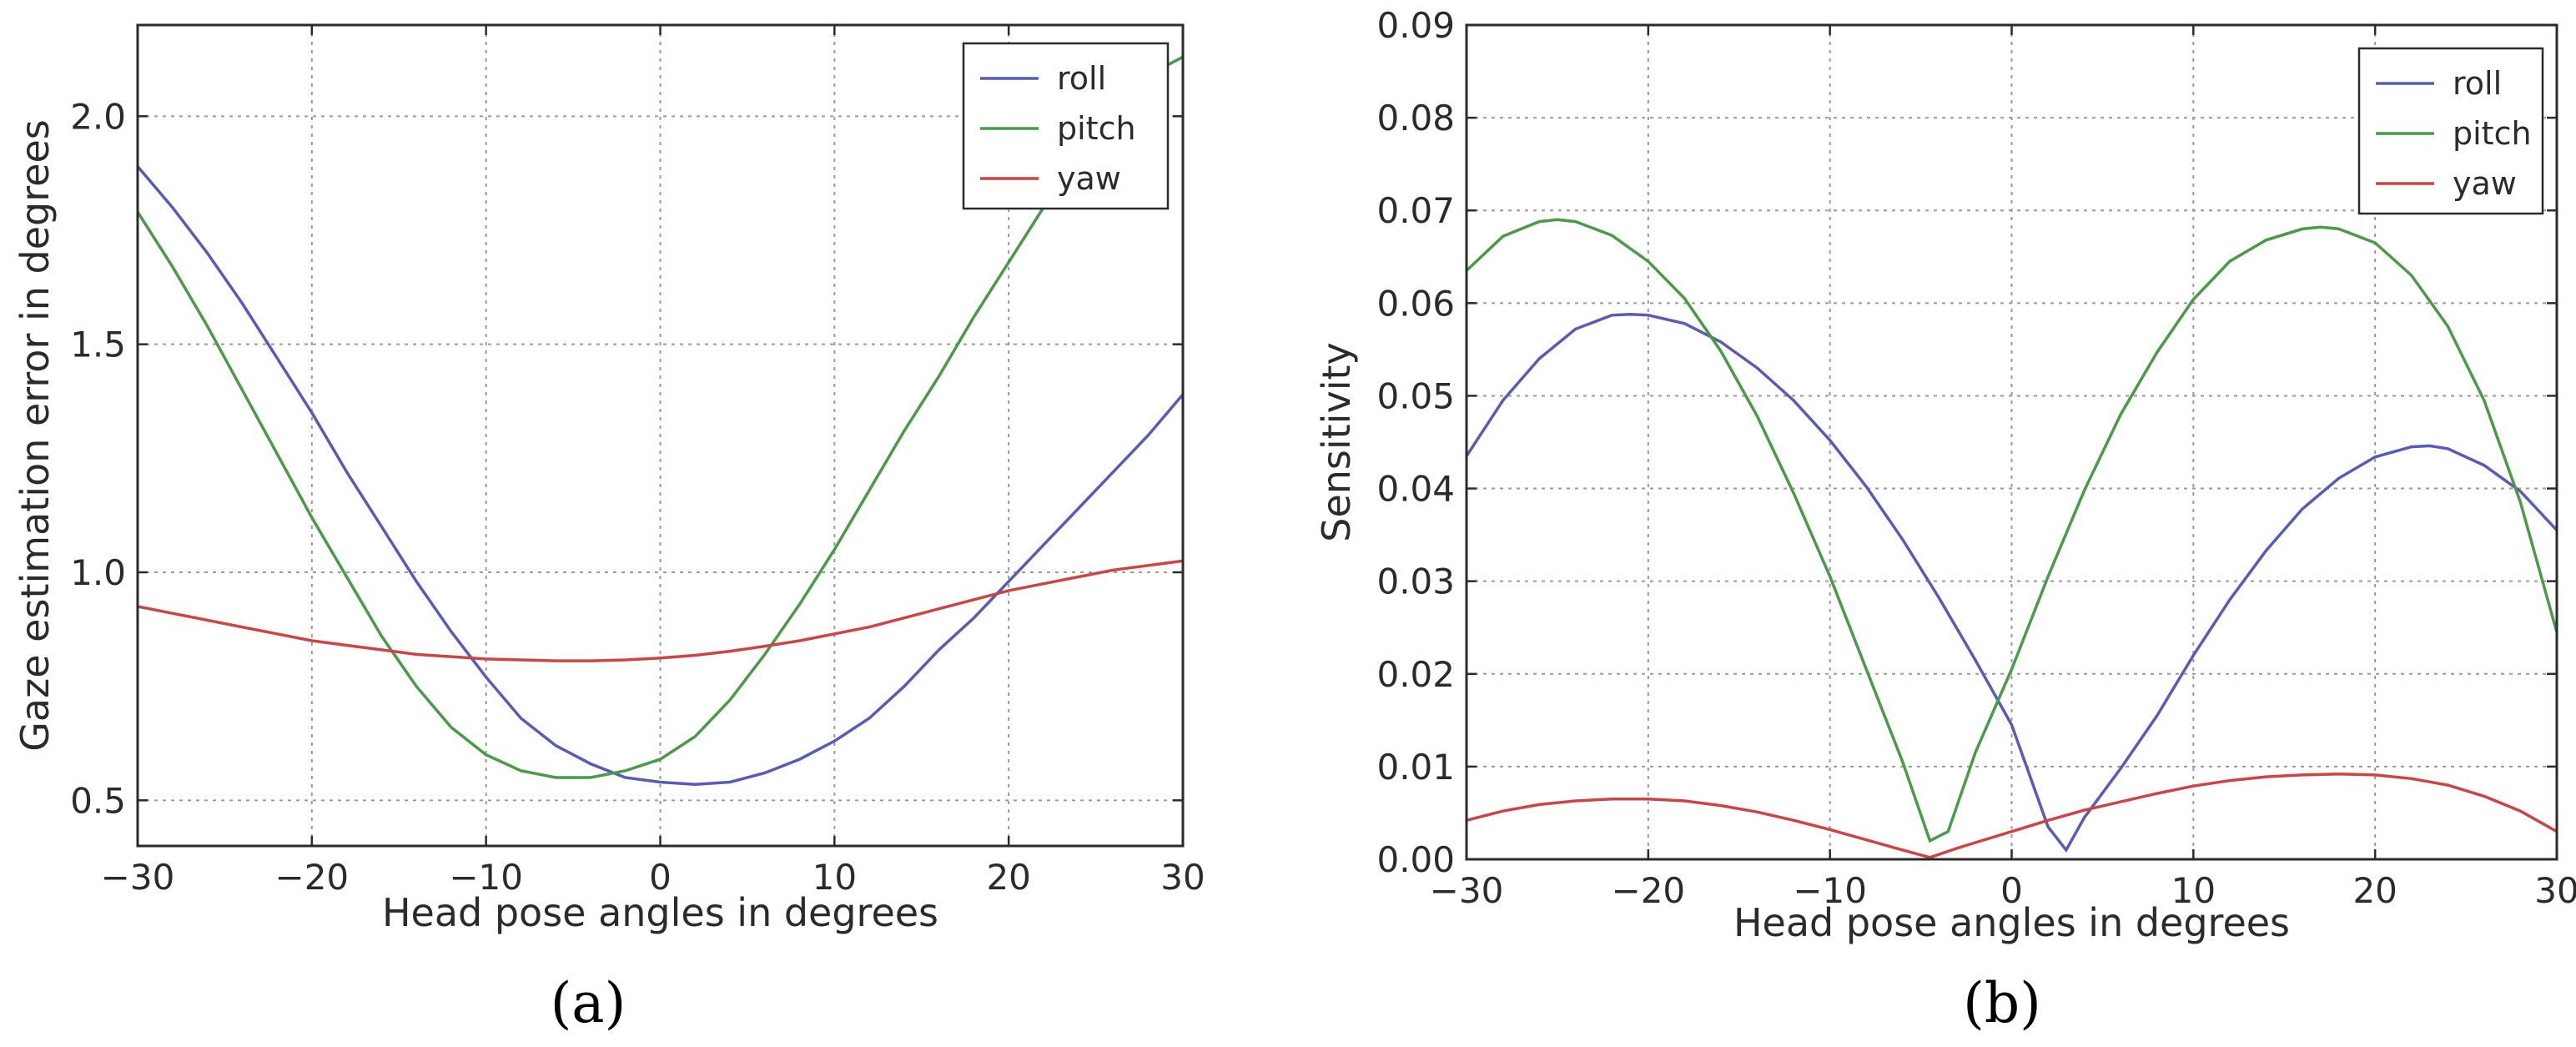 The height and width of the screenshot is (1047, 2576). What do you see at coordinates (1415, 210) in the screenshot?
I see `y-tick-label: 0.07` at bounding box center [1415, 210].